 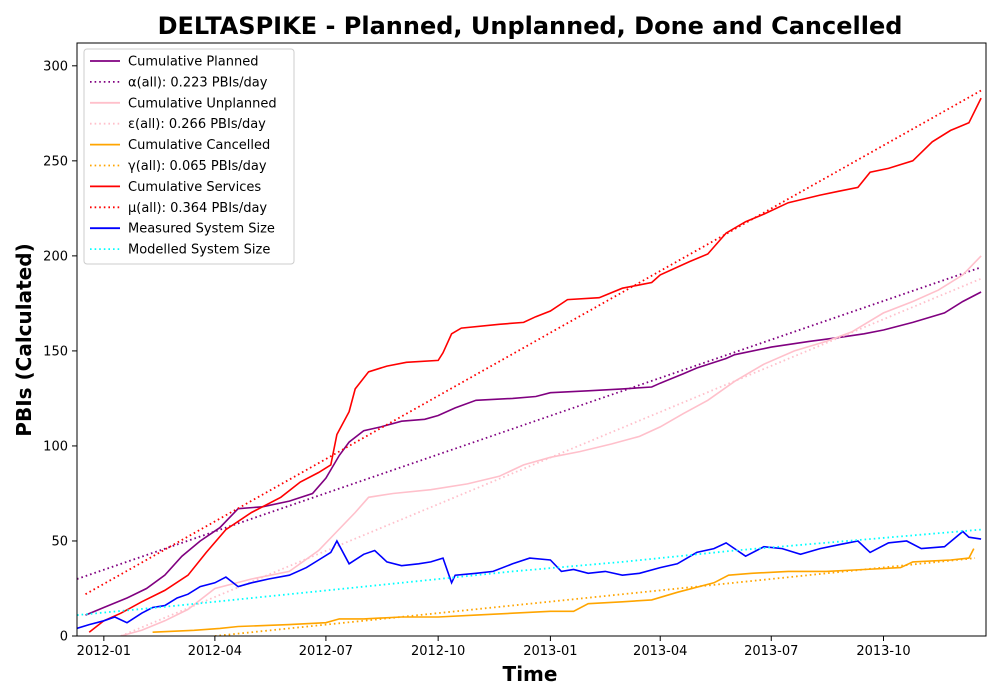 What do you see at coordinates (193, 62) in the screenshot?
I see `legend-label-0: Cumulative Planned` at bounding box center [193, 62].